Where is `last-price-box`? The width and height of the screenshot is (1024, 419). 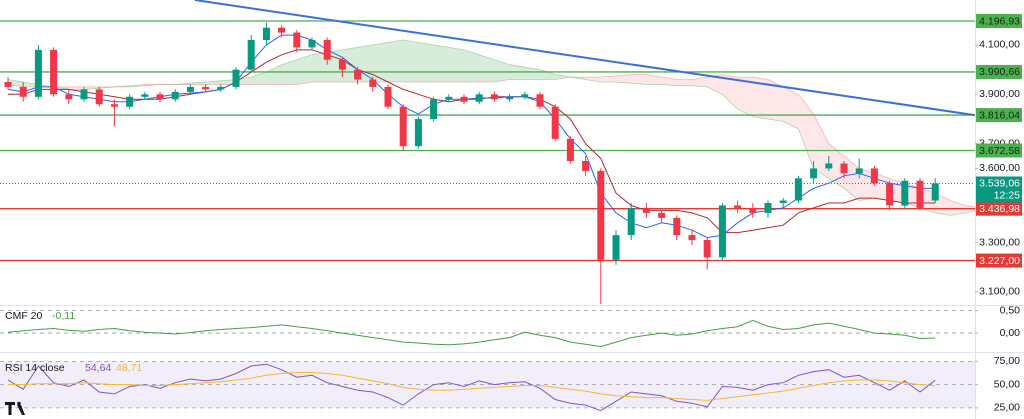
last-price-box is located at coordinates (999, 189).